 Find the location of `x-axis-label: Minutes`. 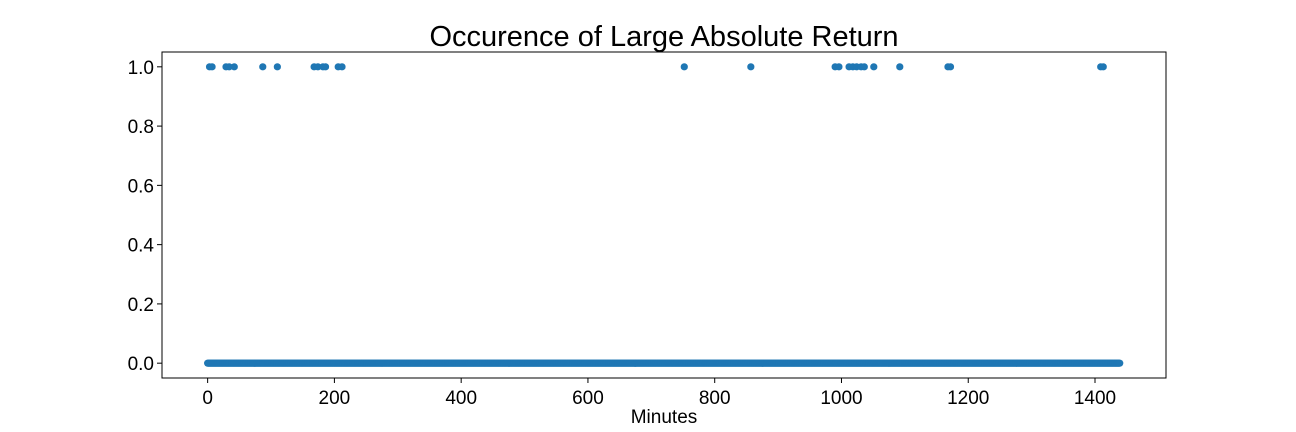

x-axis-label: Minutes is located at coordinates (664, 417).